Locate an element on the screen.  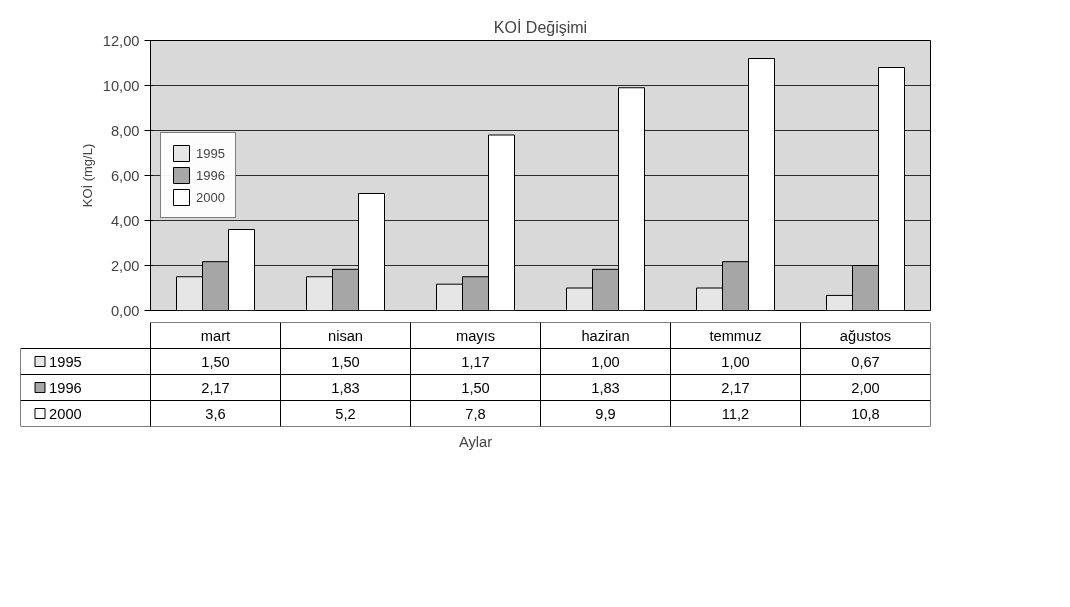
chart-title: KOİ Değişimi is located at coordinates (540, 26).